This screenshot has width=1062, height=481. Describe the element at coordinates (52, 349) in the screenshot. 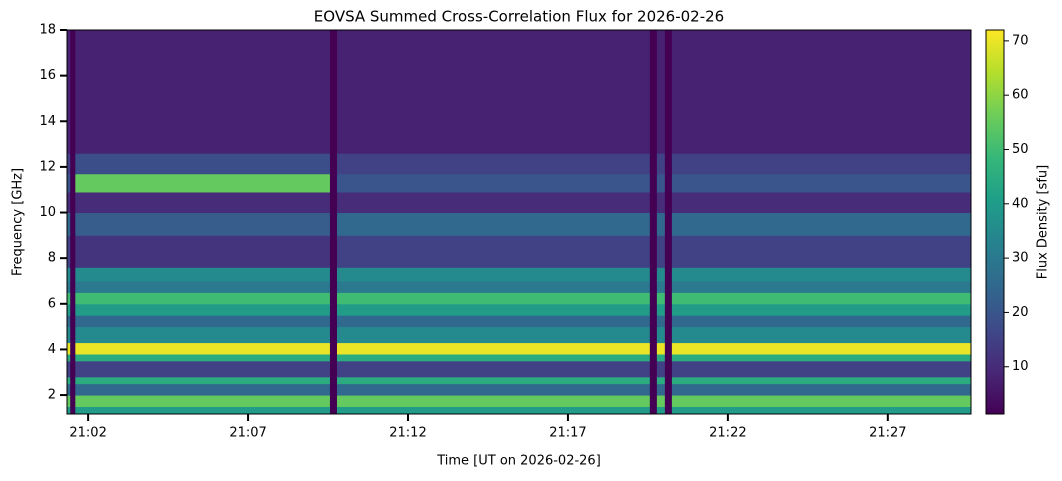

I see `y-tick-label: 4` at that location.